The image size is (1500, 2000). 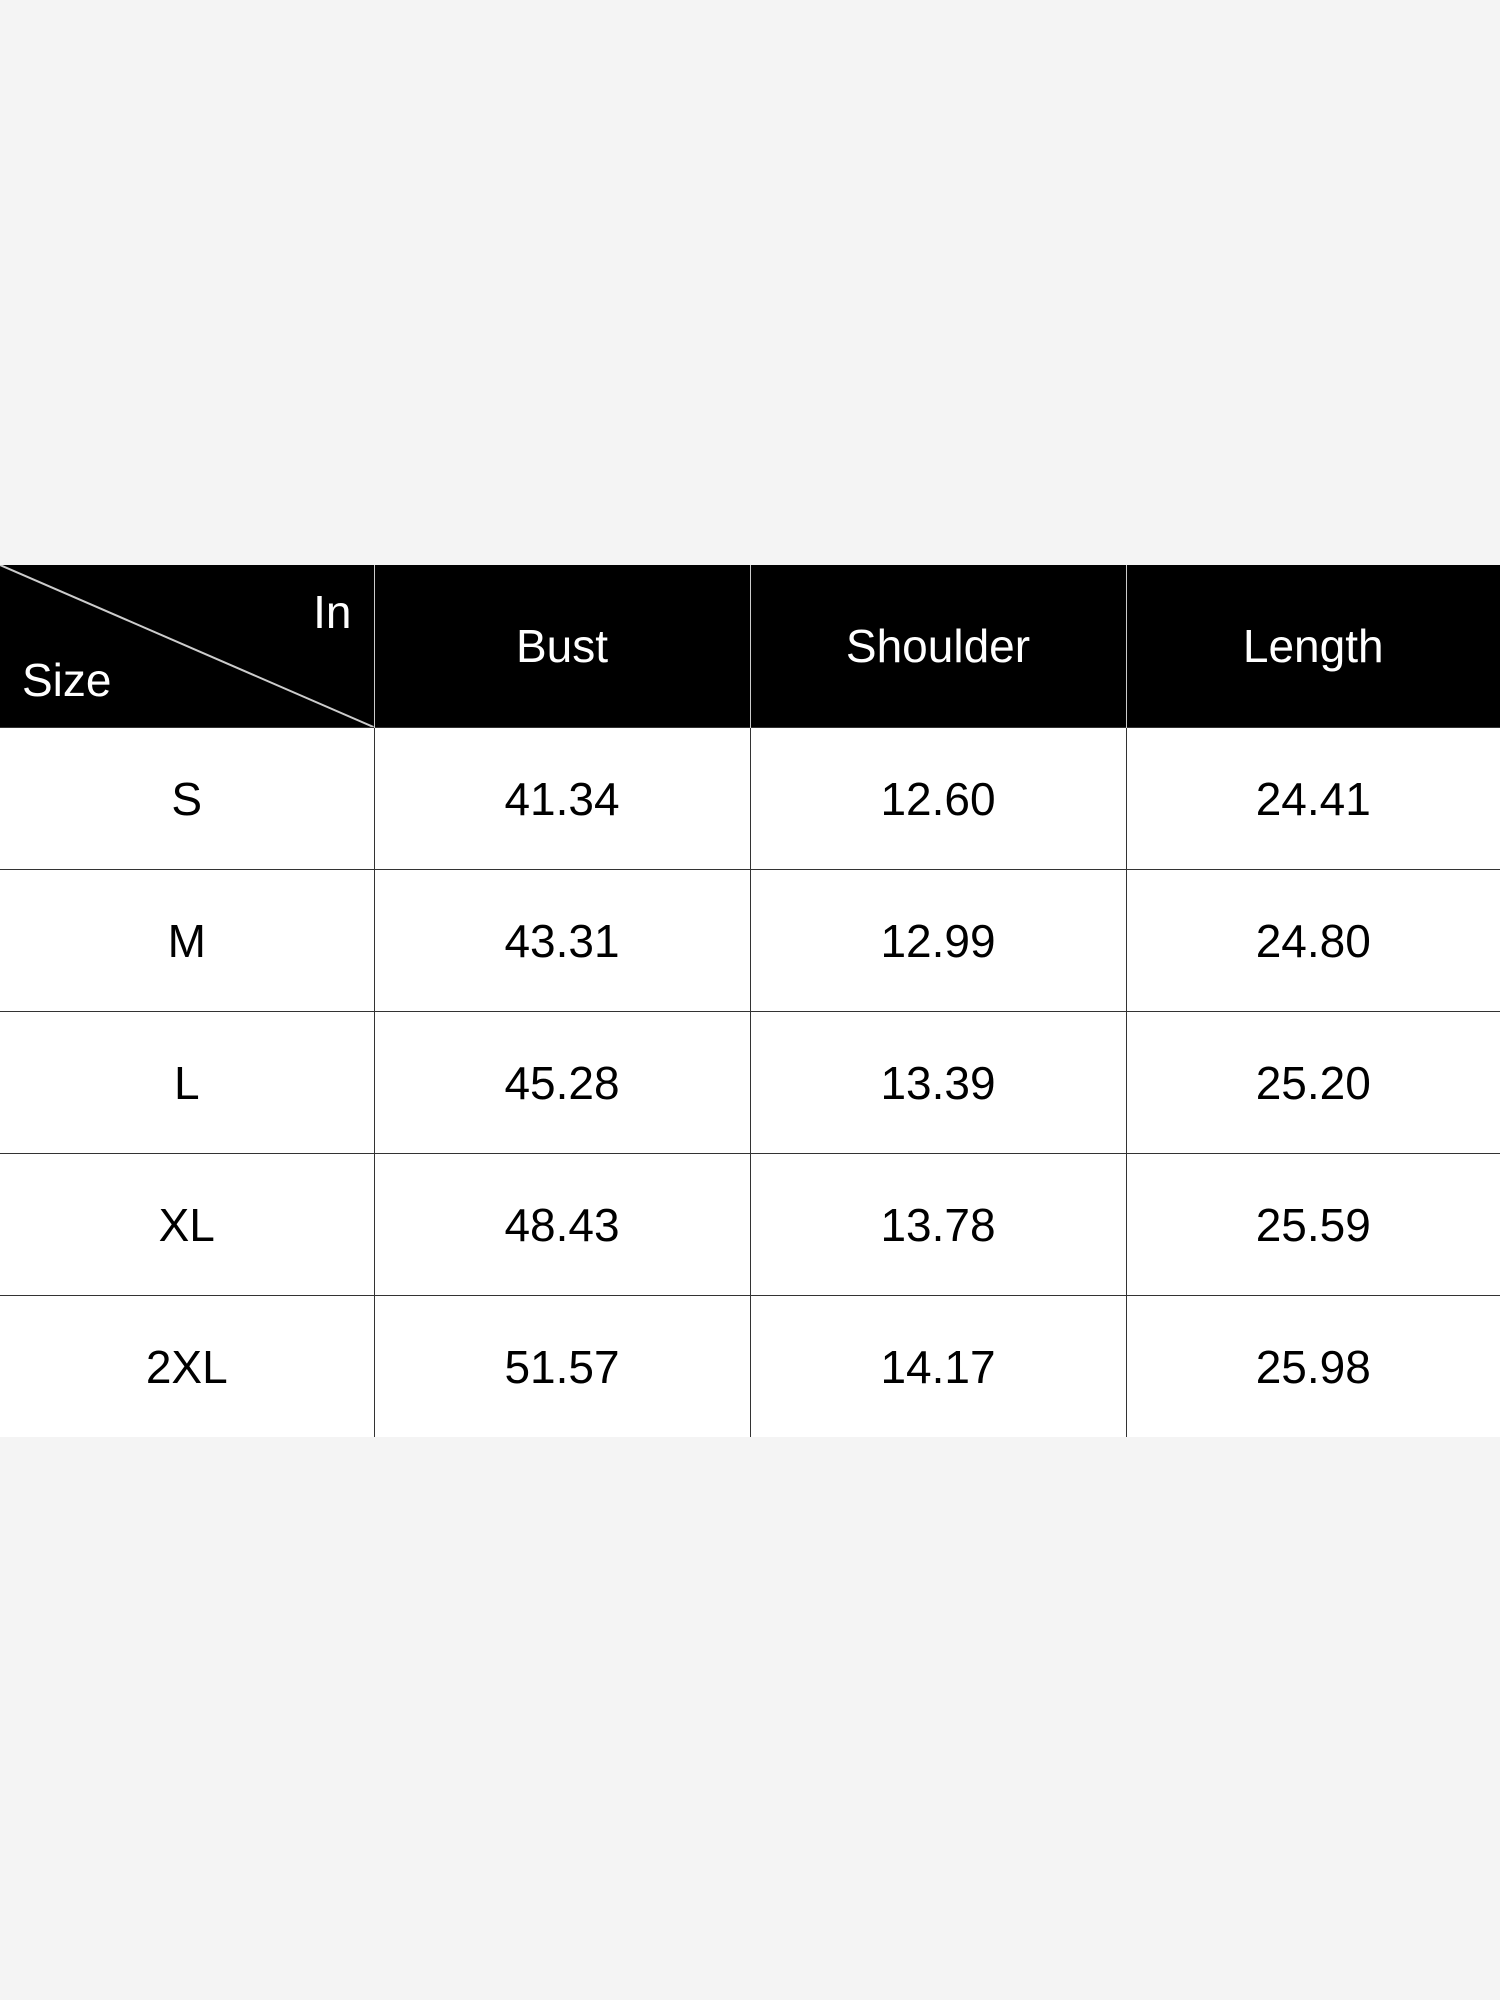 I want to click on table-row: L 45.28 13.39 25.20, so click(x=750, y=1082).